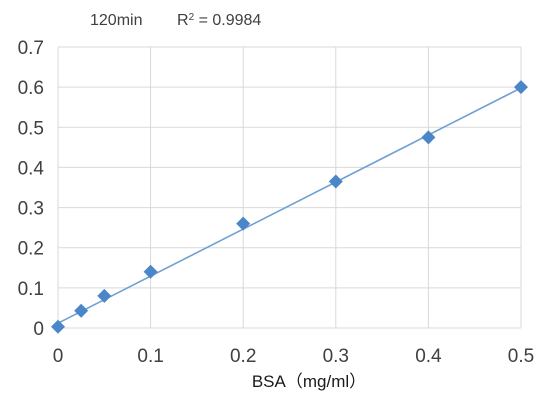 Image resolution: width=546 pixels, height=394 pixels. I want to click on chart-title: 120min, so click(116, 20).